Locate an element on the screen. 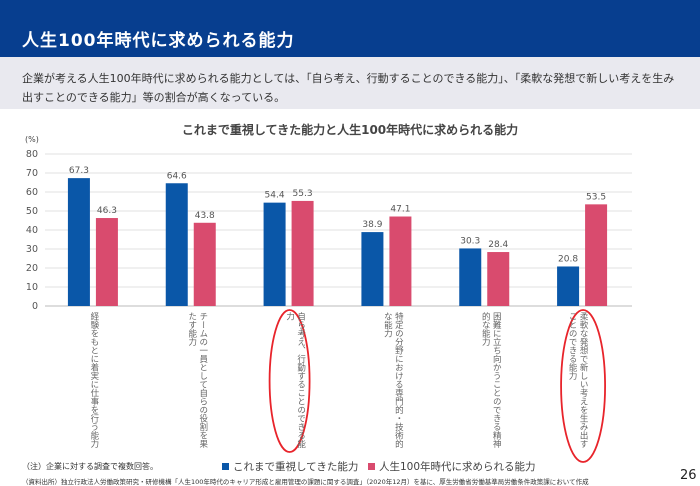 This screenshot has height=486, width=700. legend-label: これまで重視してきた能力 is located at coordinates (296, 467).